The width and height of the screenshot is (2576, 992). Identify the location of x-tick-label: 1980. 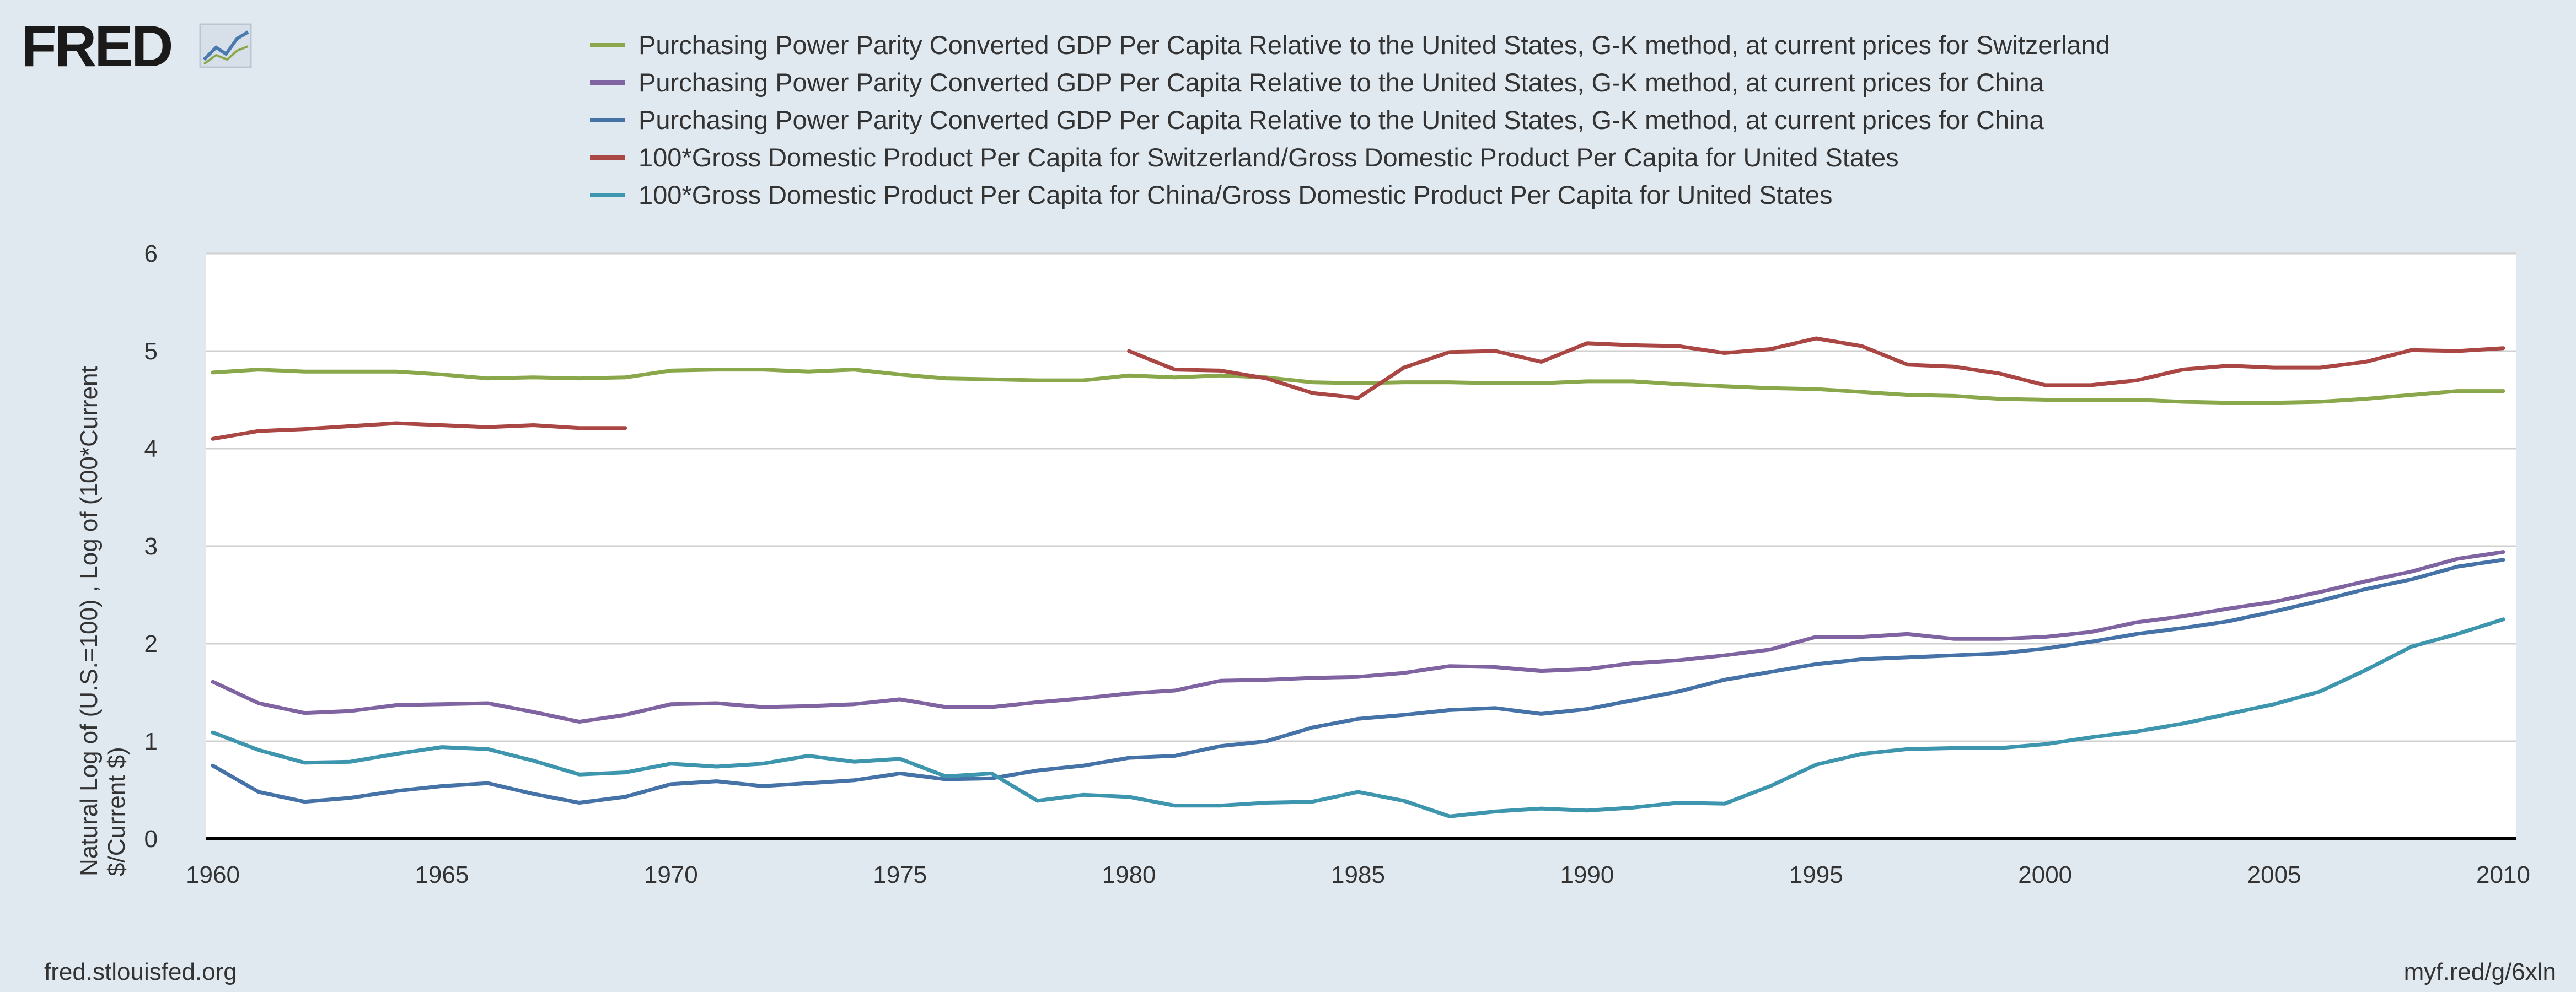
(1129, 874).